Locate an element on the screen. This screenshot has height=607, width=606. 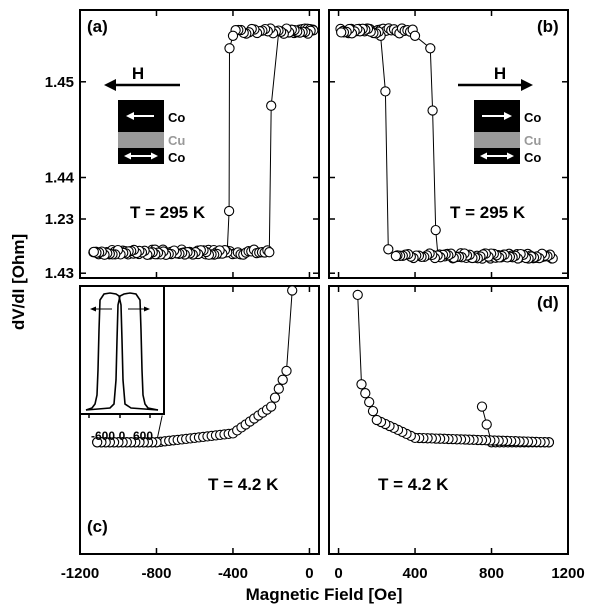
x-tick-label: -400 is located at coordinates (233, 573).